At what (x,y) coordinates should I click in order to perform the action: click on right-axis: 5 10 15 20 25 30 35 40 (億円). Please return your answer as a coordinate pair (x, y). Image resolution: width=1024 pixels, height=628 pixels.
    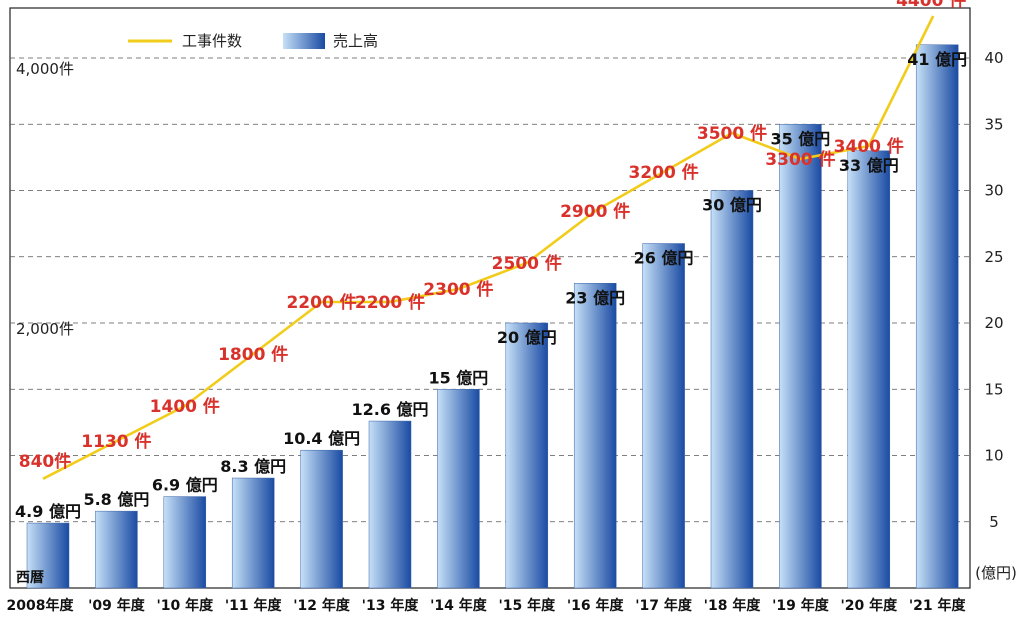
    Looking at the image, I should click on (996, 315).